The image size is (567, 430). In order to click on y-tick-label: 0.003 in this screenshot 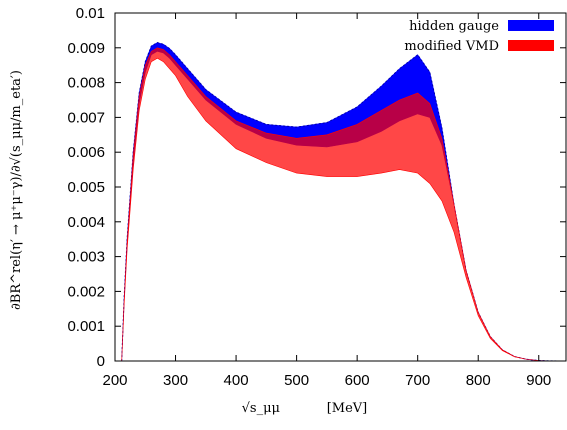, I will do `click(86, 257)`.